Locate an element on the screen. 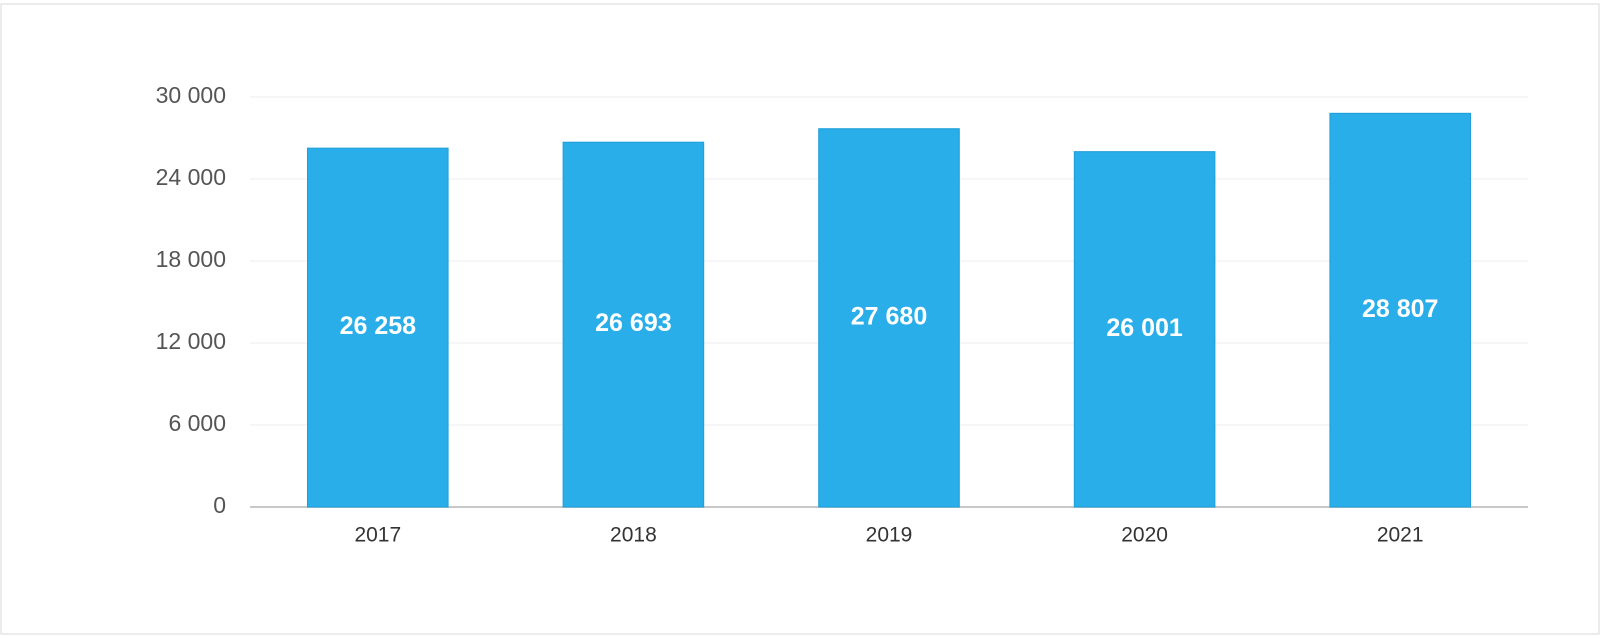 The height and width of the screenshot is (636, 1600). x-tick-label: 2018 is located at coordinates (633, 535).